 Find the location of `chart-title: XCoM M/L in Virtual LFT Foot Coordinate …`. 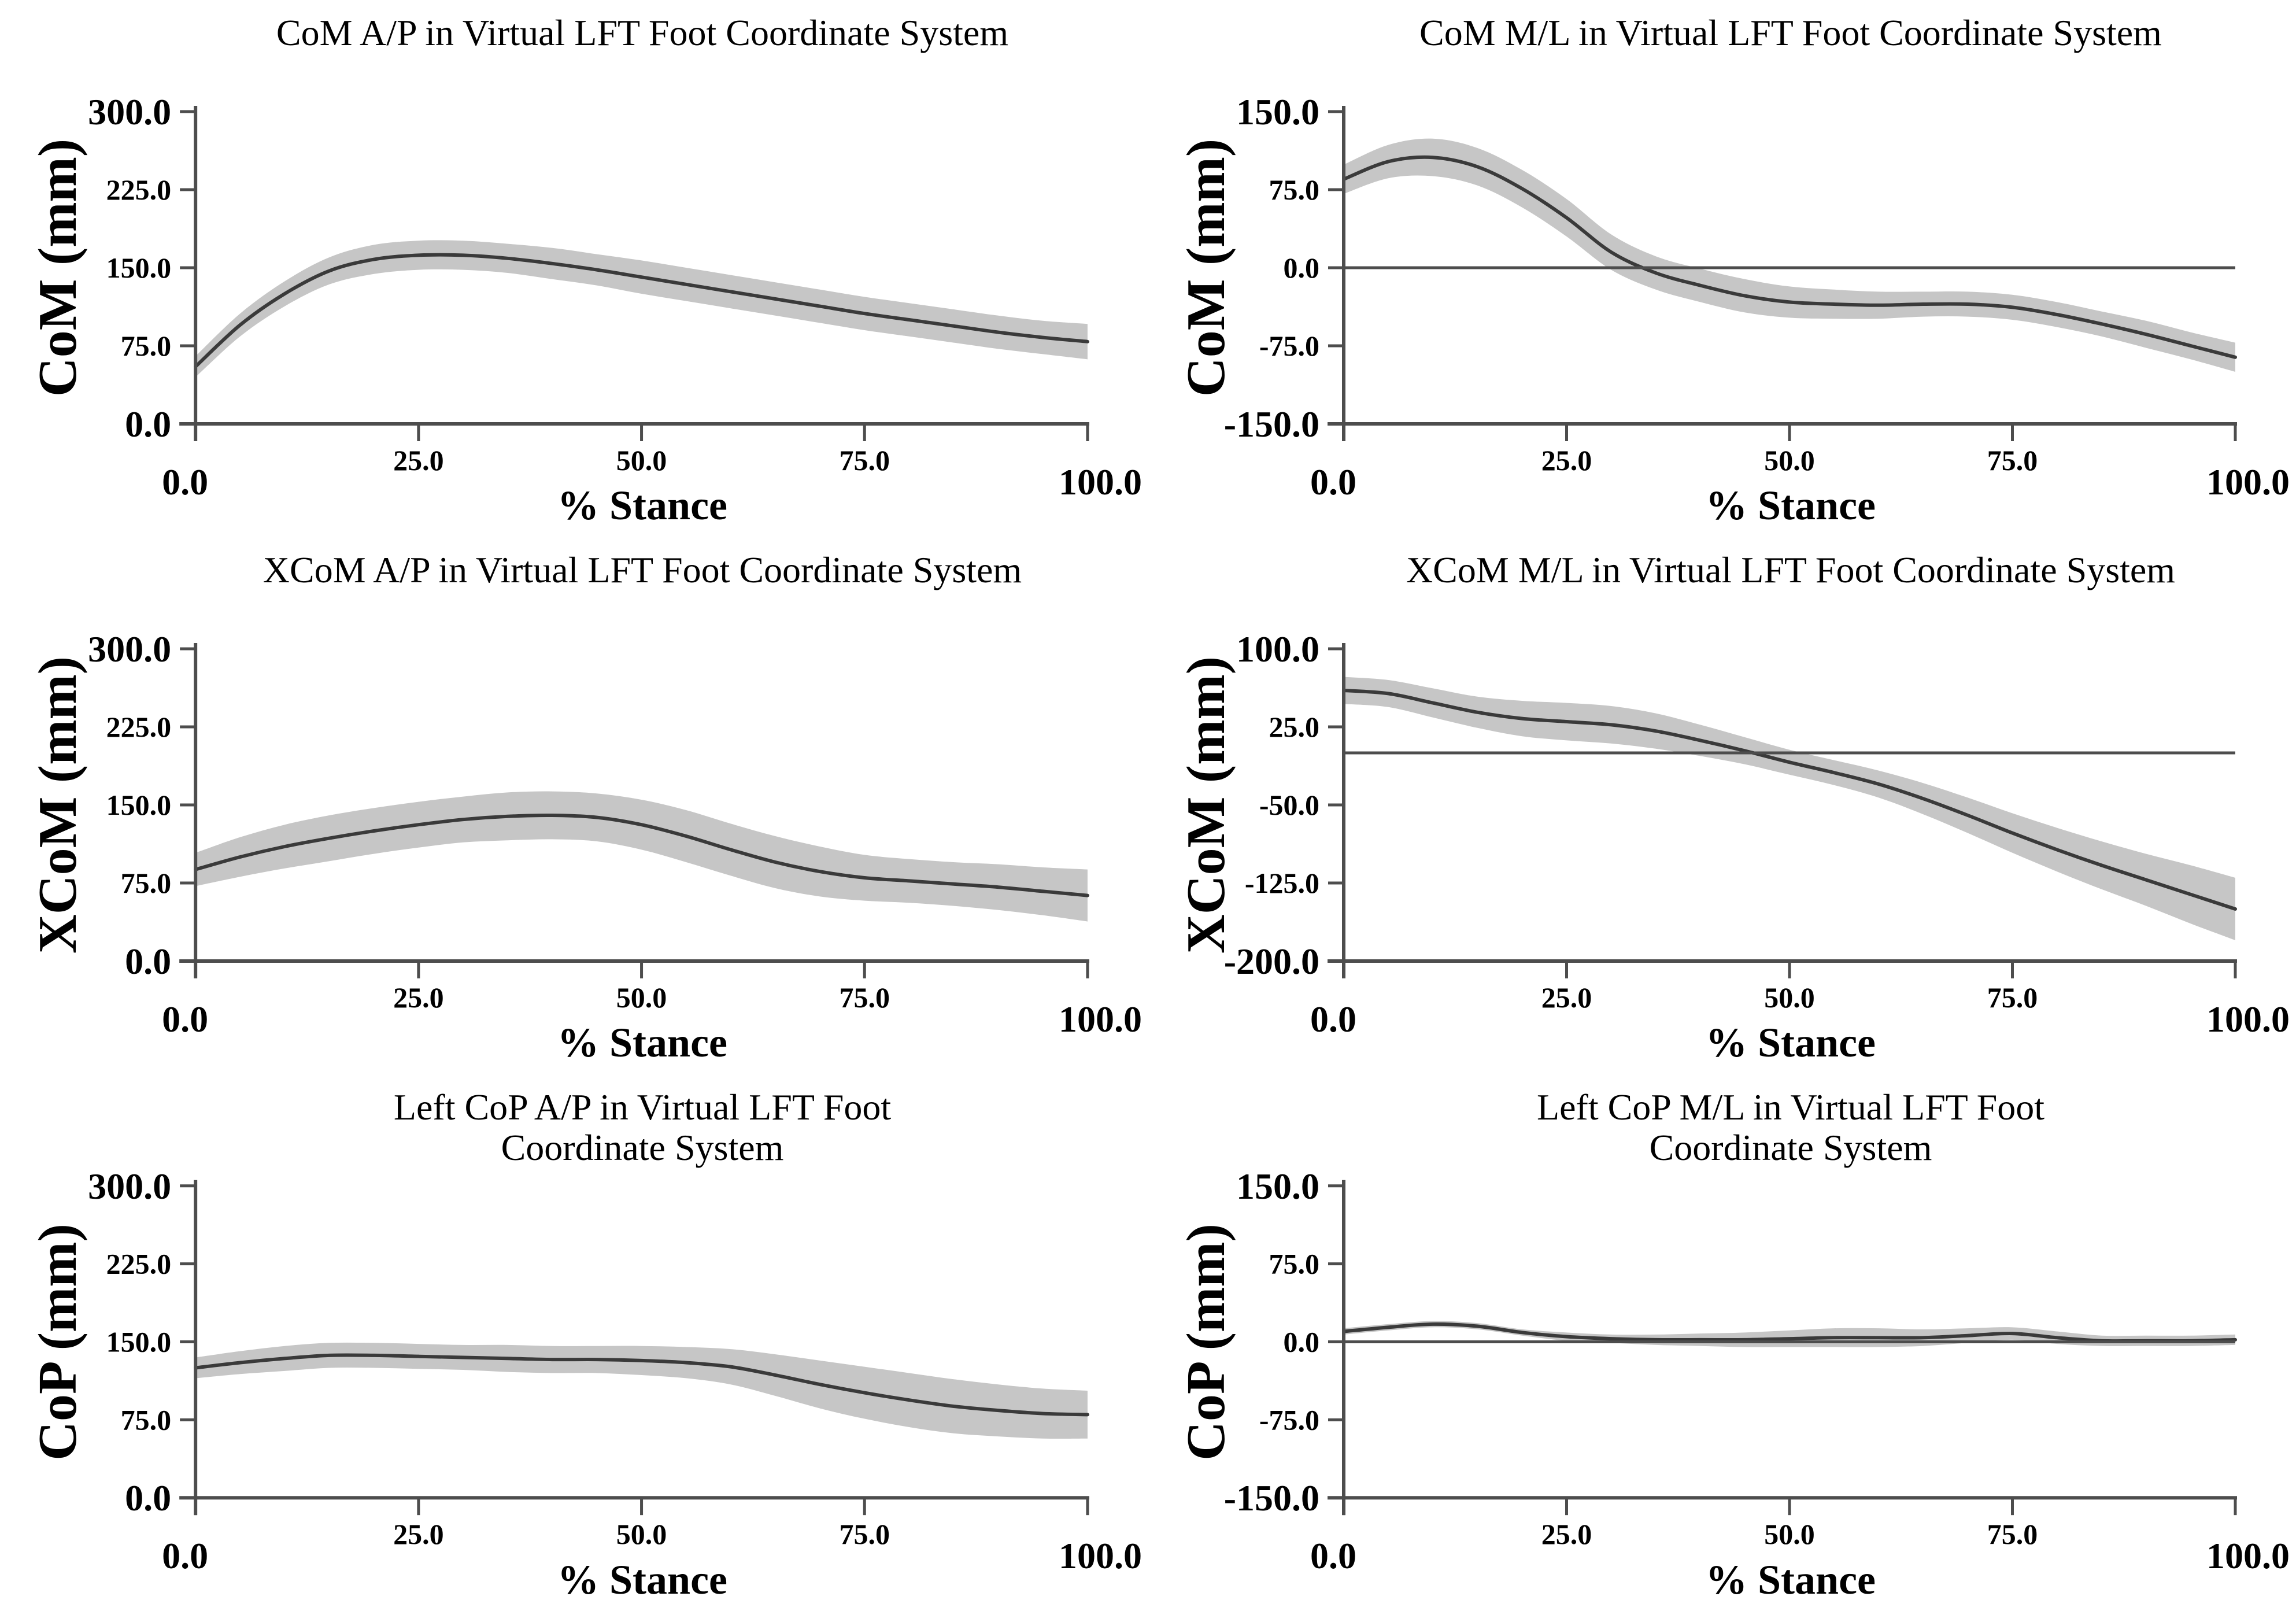

chart-title: XCoM M/L in Virtual LFT Foot Coordinate … is located at coordinates (1790, 569).